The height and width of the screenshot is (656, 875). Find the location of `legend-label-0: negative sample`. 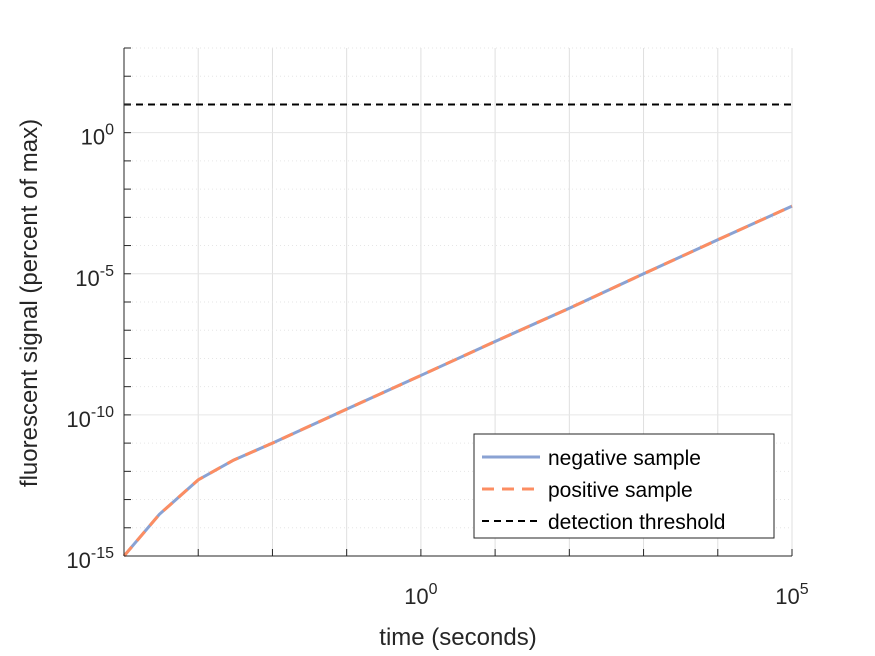

legend-label-0: negative sample is located at coordinates (624, 458).